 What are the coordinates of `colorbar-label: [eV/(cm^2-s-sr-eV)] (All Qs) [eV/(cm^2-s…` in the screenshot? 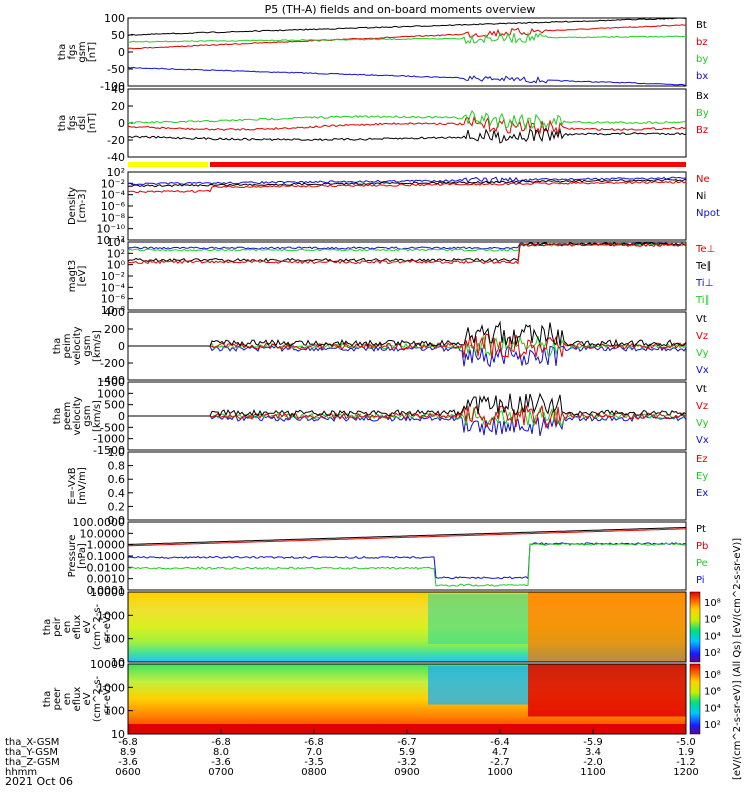 It's located at (737, 659).